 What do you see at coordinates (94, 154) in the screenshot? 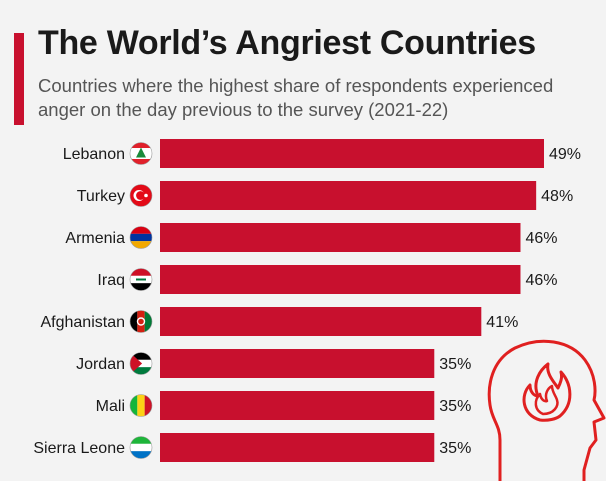
I see `category-label-lebanon: Lebanon` at bounding box center [94, 154].